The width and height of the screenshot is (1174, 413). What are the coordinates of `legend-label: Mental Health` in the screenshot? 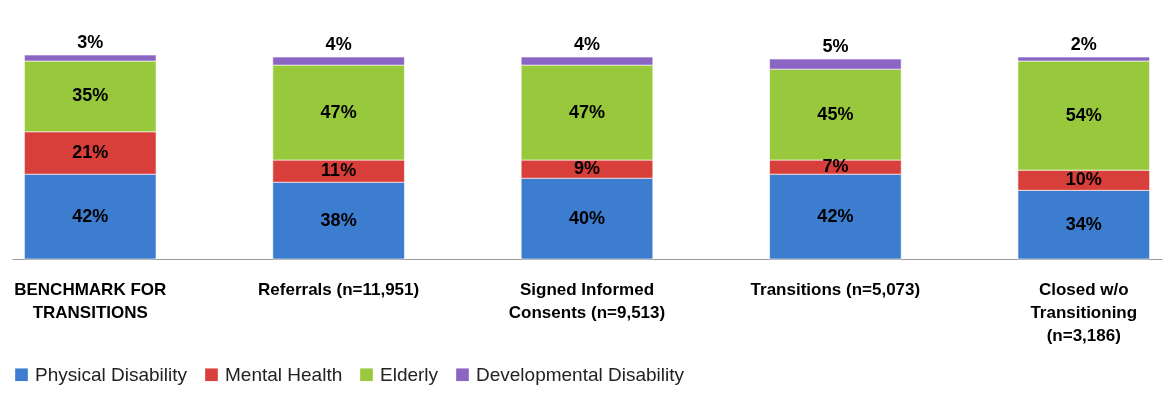 It's located at (284, 374).